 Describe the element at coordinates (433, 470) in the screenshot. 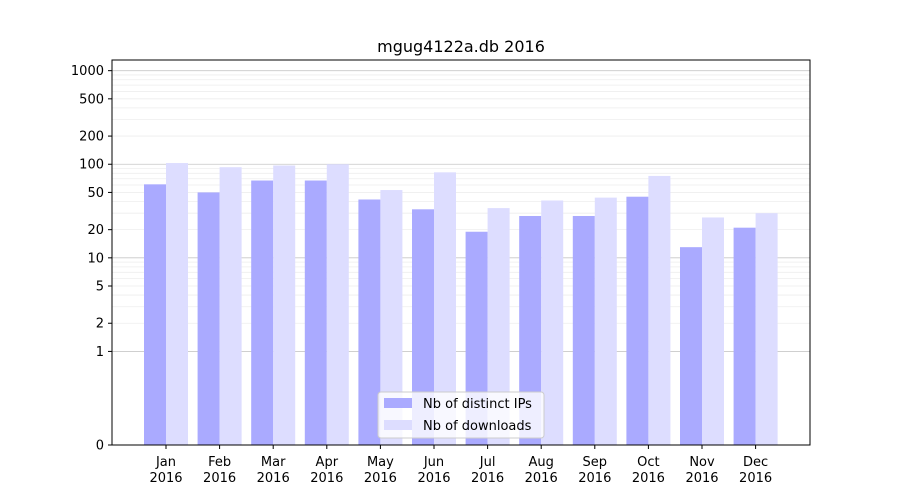

I see `x-tick-label: Jun 2016` at that location.